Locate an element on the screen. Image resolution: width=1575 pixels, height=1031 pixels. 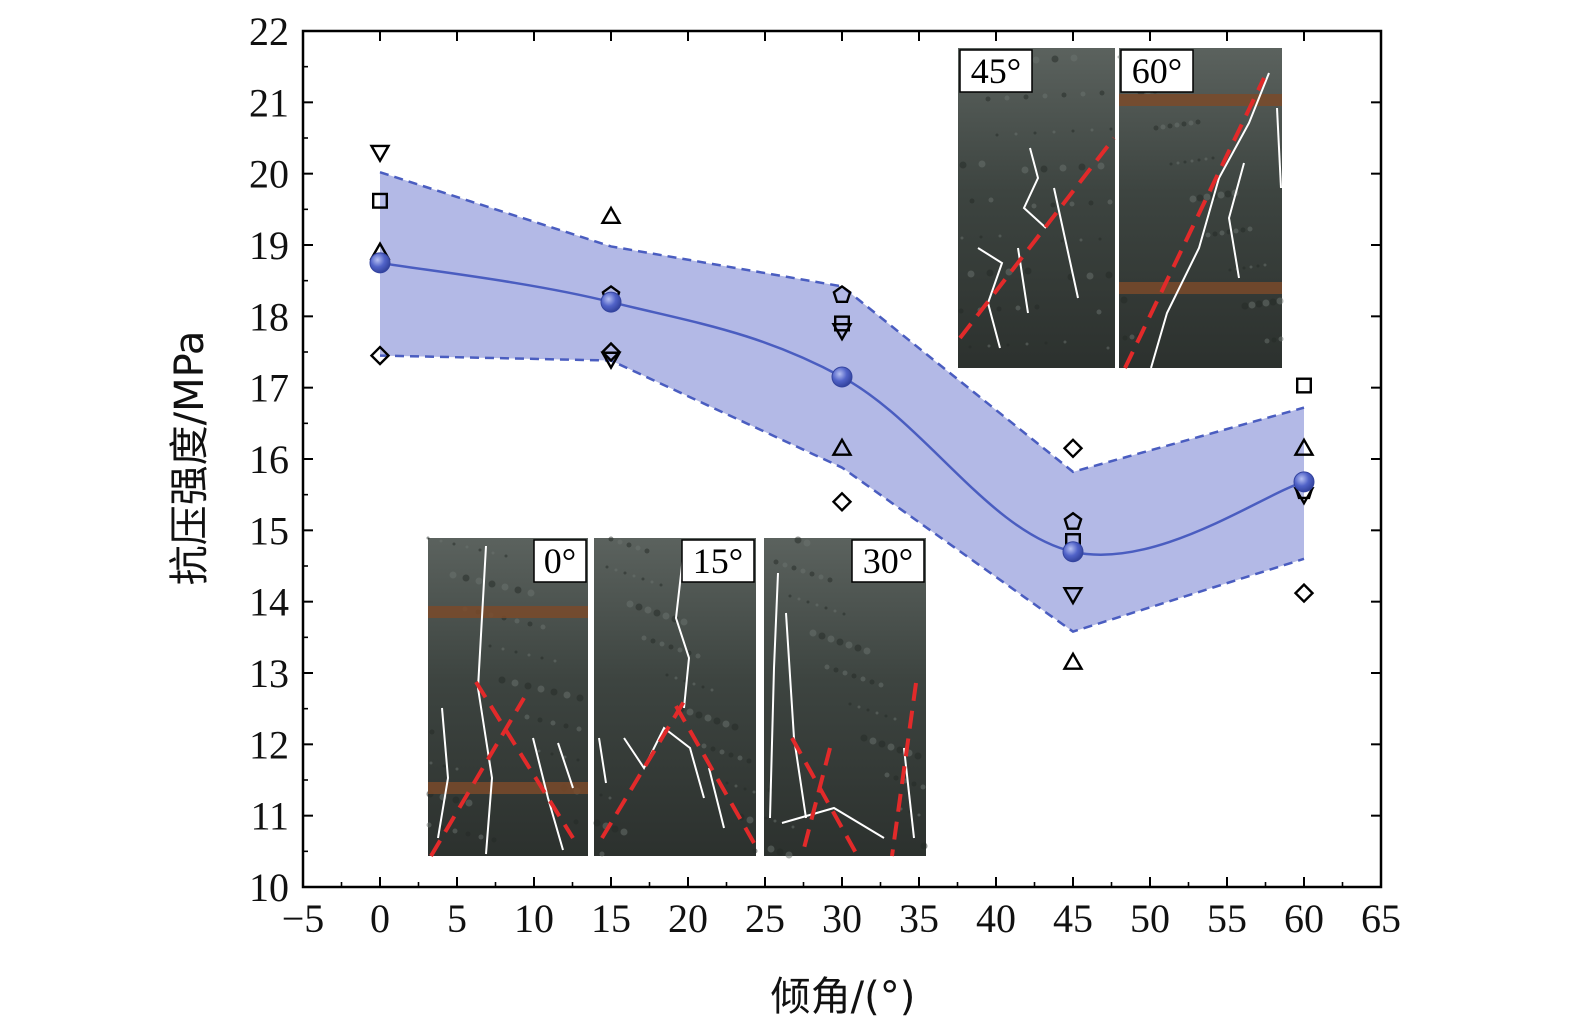
specimen-photo: 45° is located at coordinates (1037, 208).